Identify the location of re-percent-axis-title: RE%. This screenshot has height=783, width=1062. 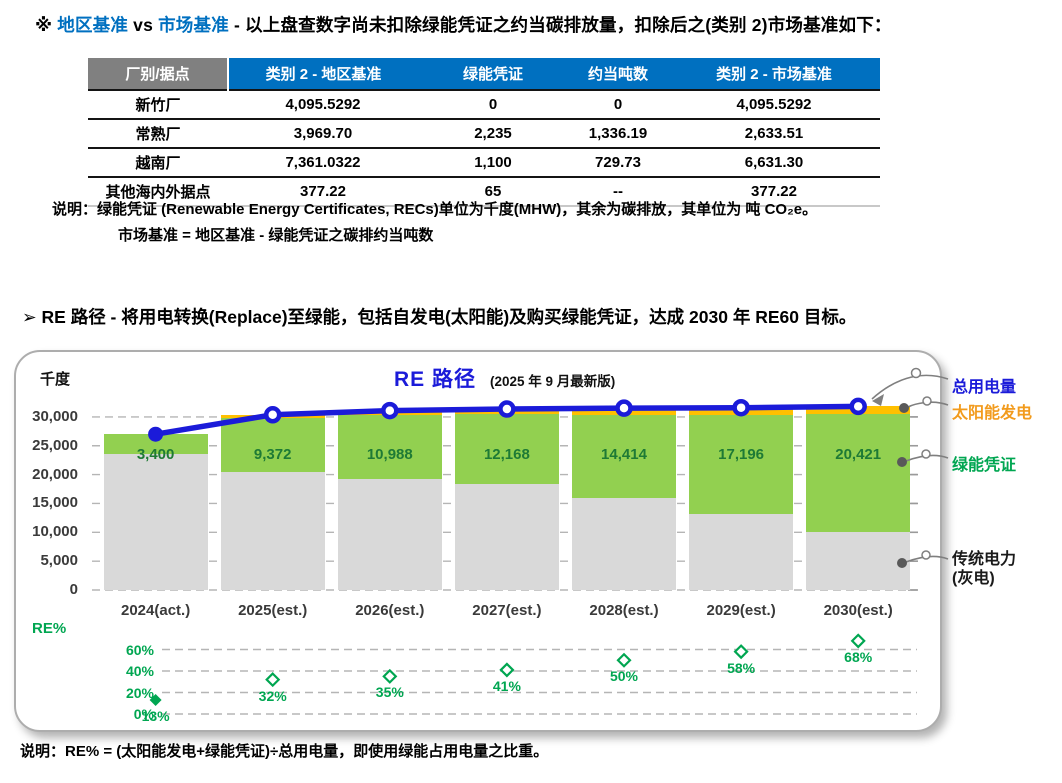
(49, 628).